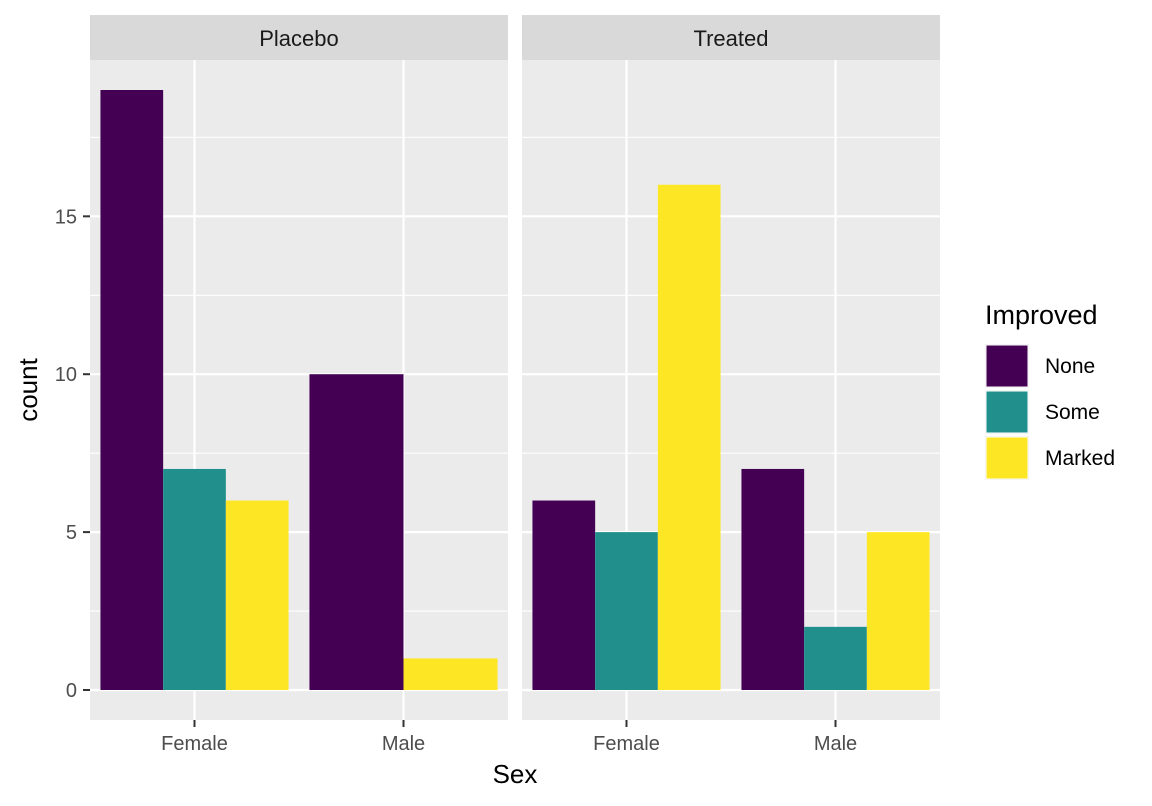  What do you see at coordinates (689, 437) in the screenshot?
I see `bar-treated-female-marked` at bounding box center [689, 437].